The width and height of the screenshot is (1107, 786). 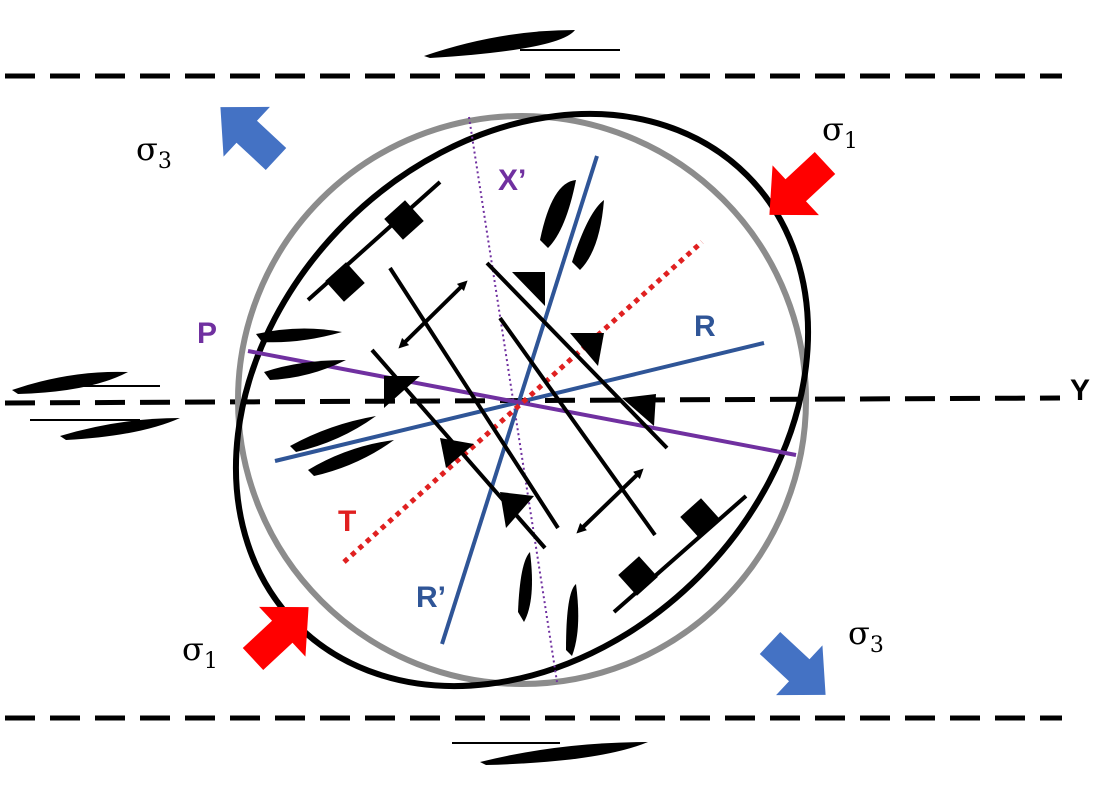 I want to click on label-p: P, so click(x=207, y=333).